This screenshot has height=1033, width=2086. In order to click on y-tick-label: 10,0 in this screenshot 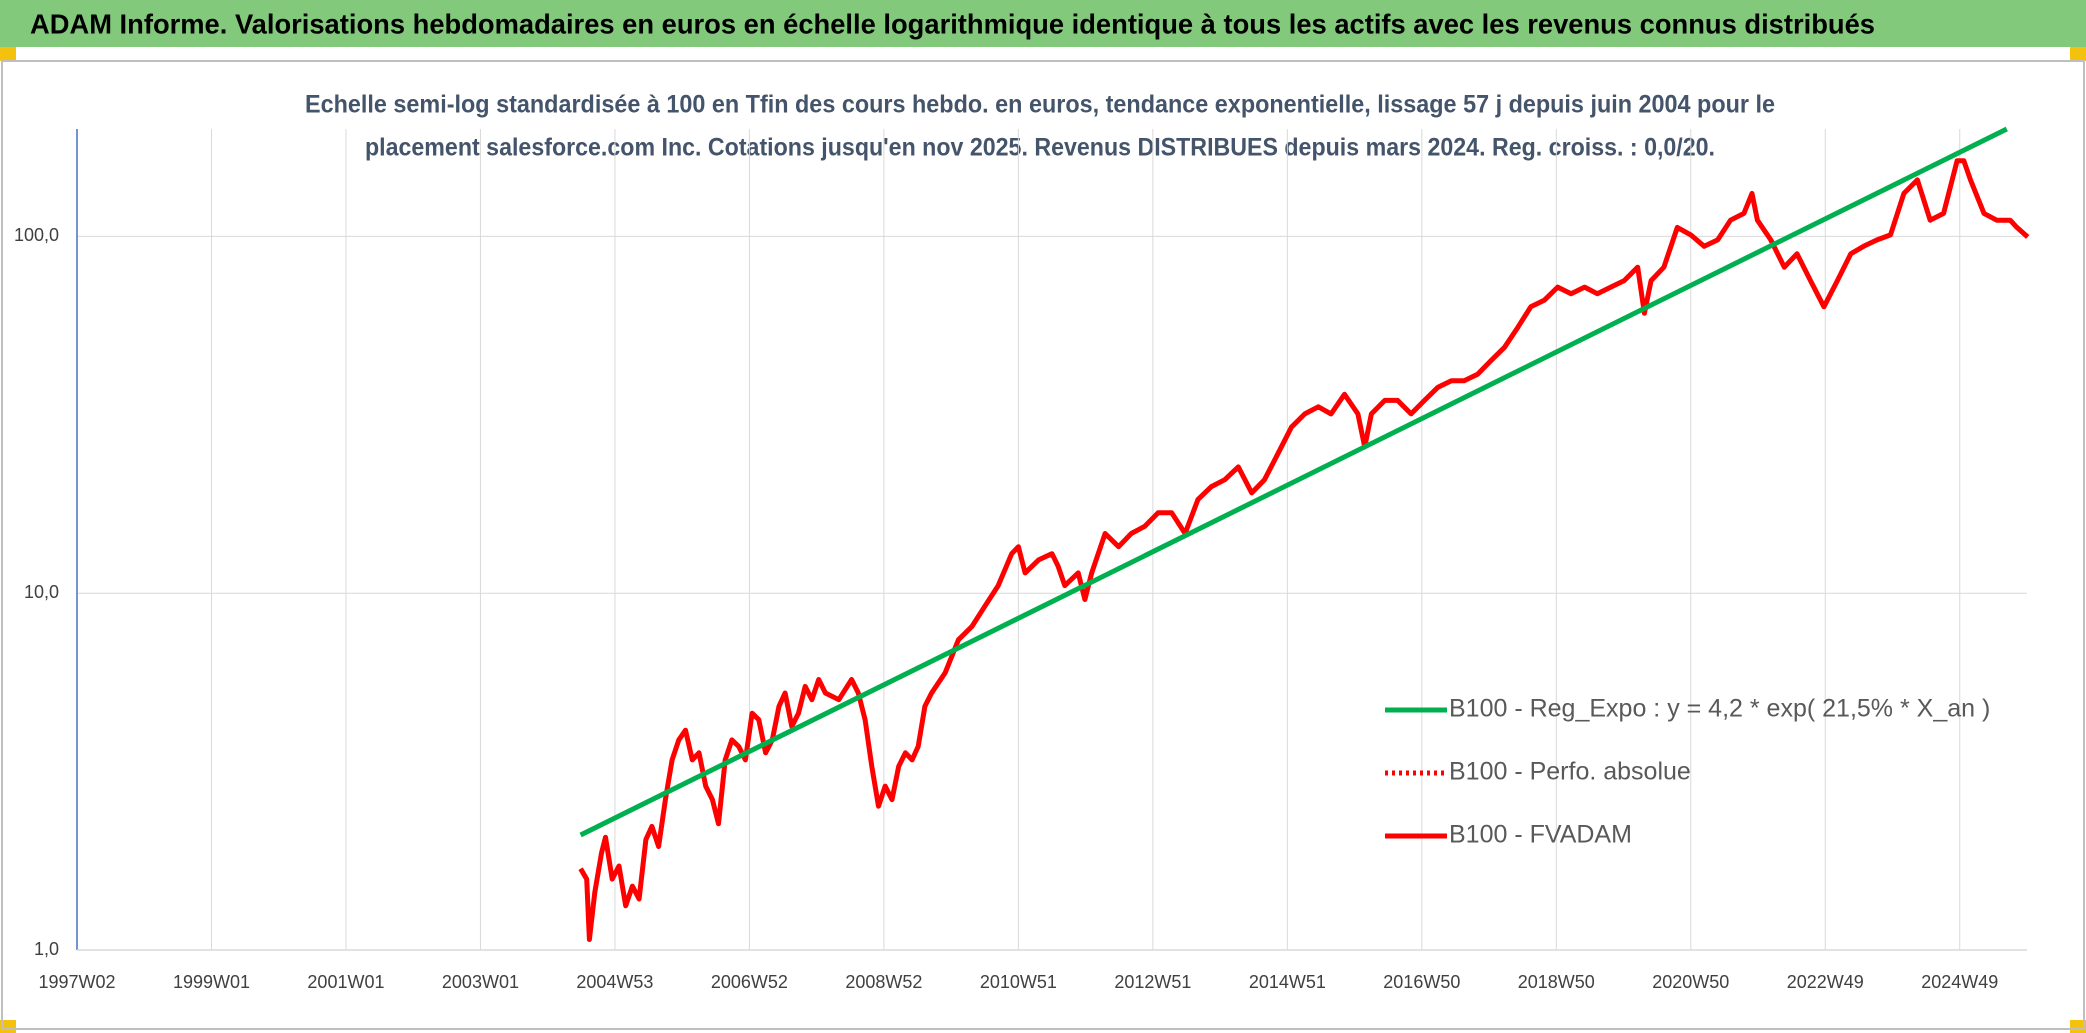, I will do `click(41, 592)`.